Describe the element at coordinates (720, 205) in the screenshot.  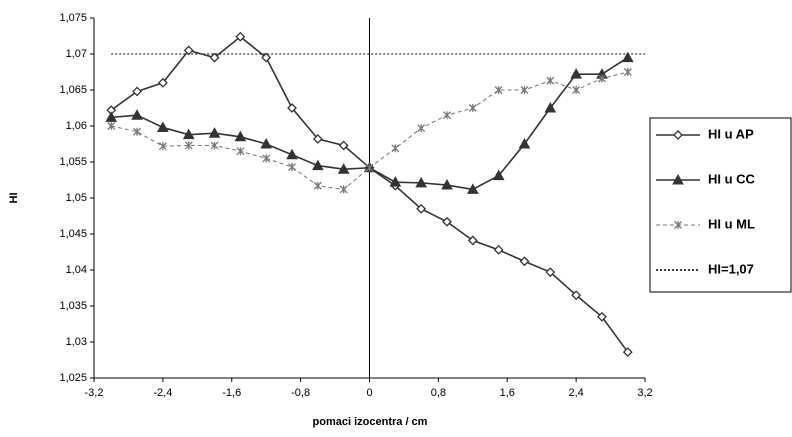
I see `legend-box` at that location.